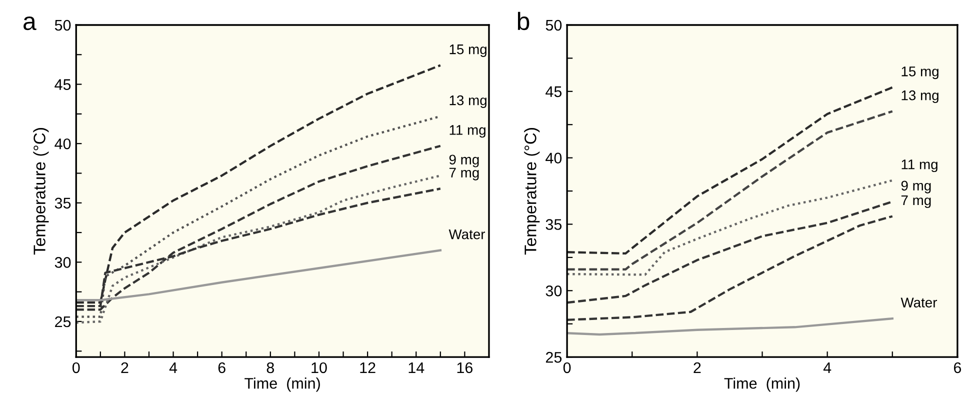  What do you see at coordinates (416, 367) in the screenshot?
I see `x-tick-label: 14` at bounding box center [416, 367].